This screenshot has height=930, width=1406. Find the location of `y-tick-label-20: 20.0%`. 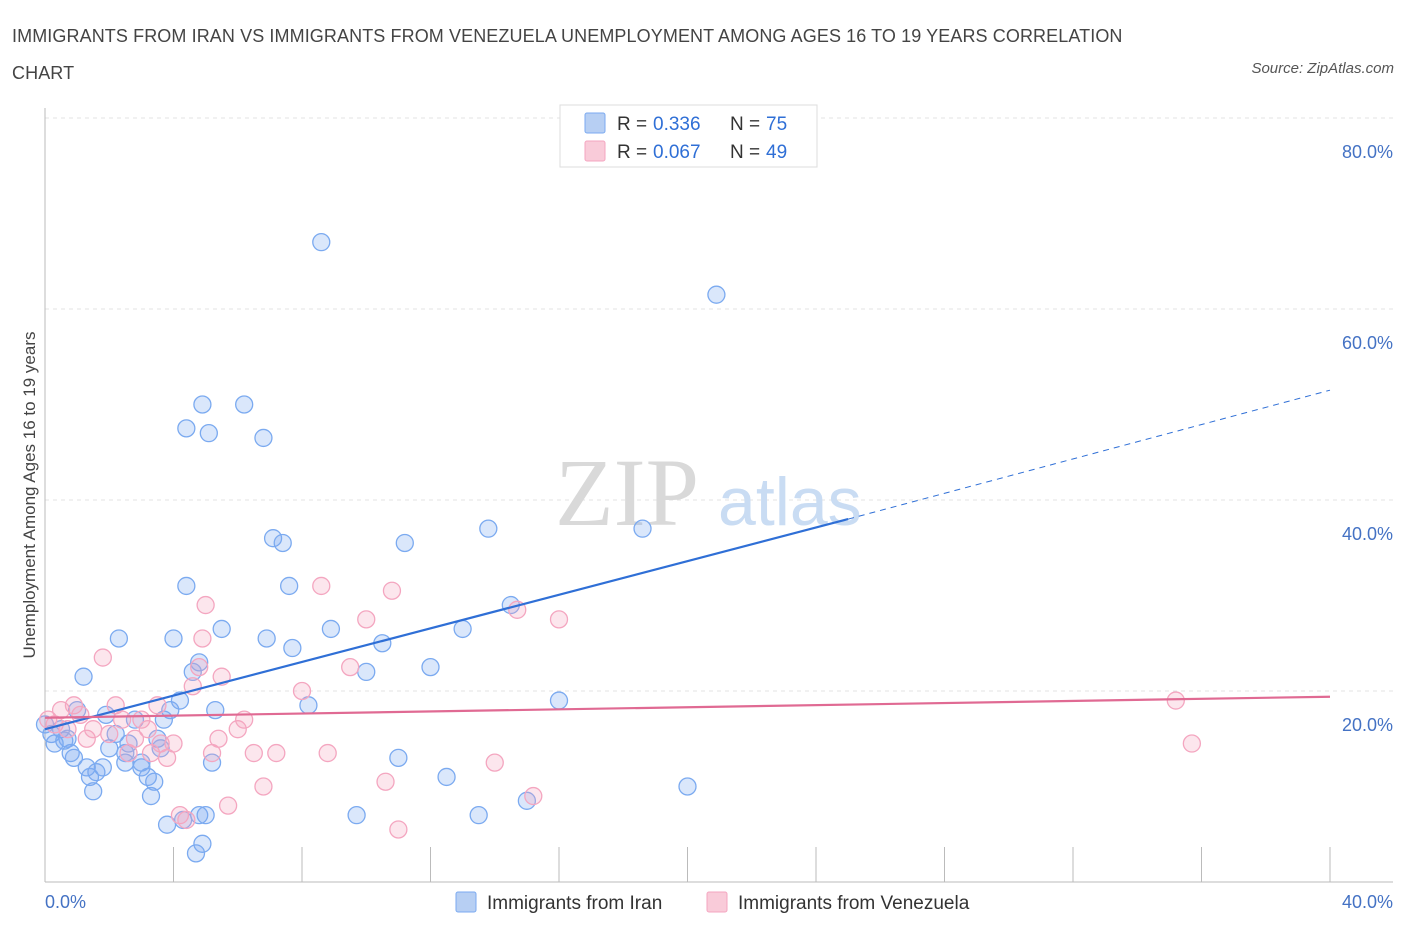

y-tick-label-20: 20.0% is located at coordinates (1367, 725).